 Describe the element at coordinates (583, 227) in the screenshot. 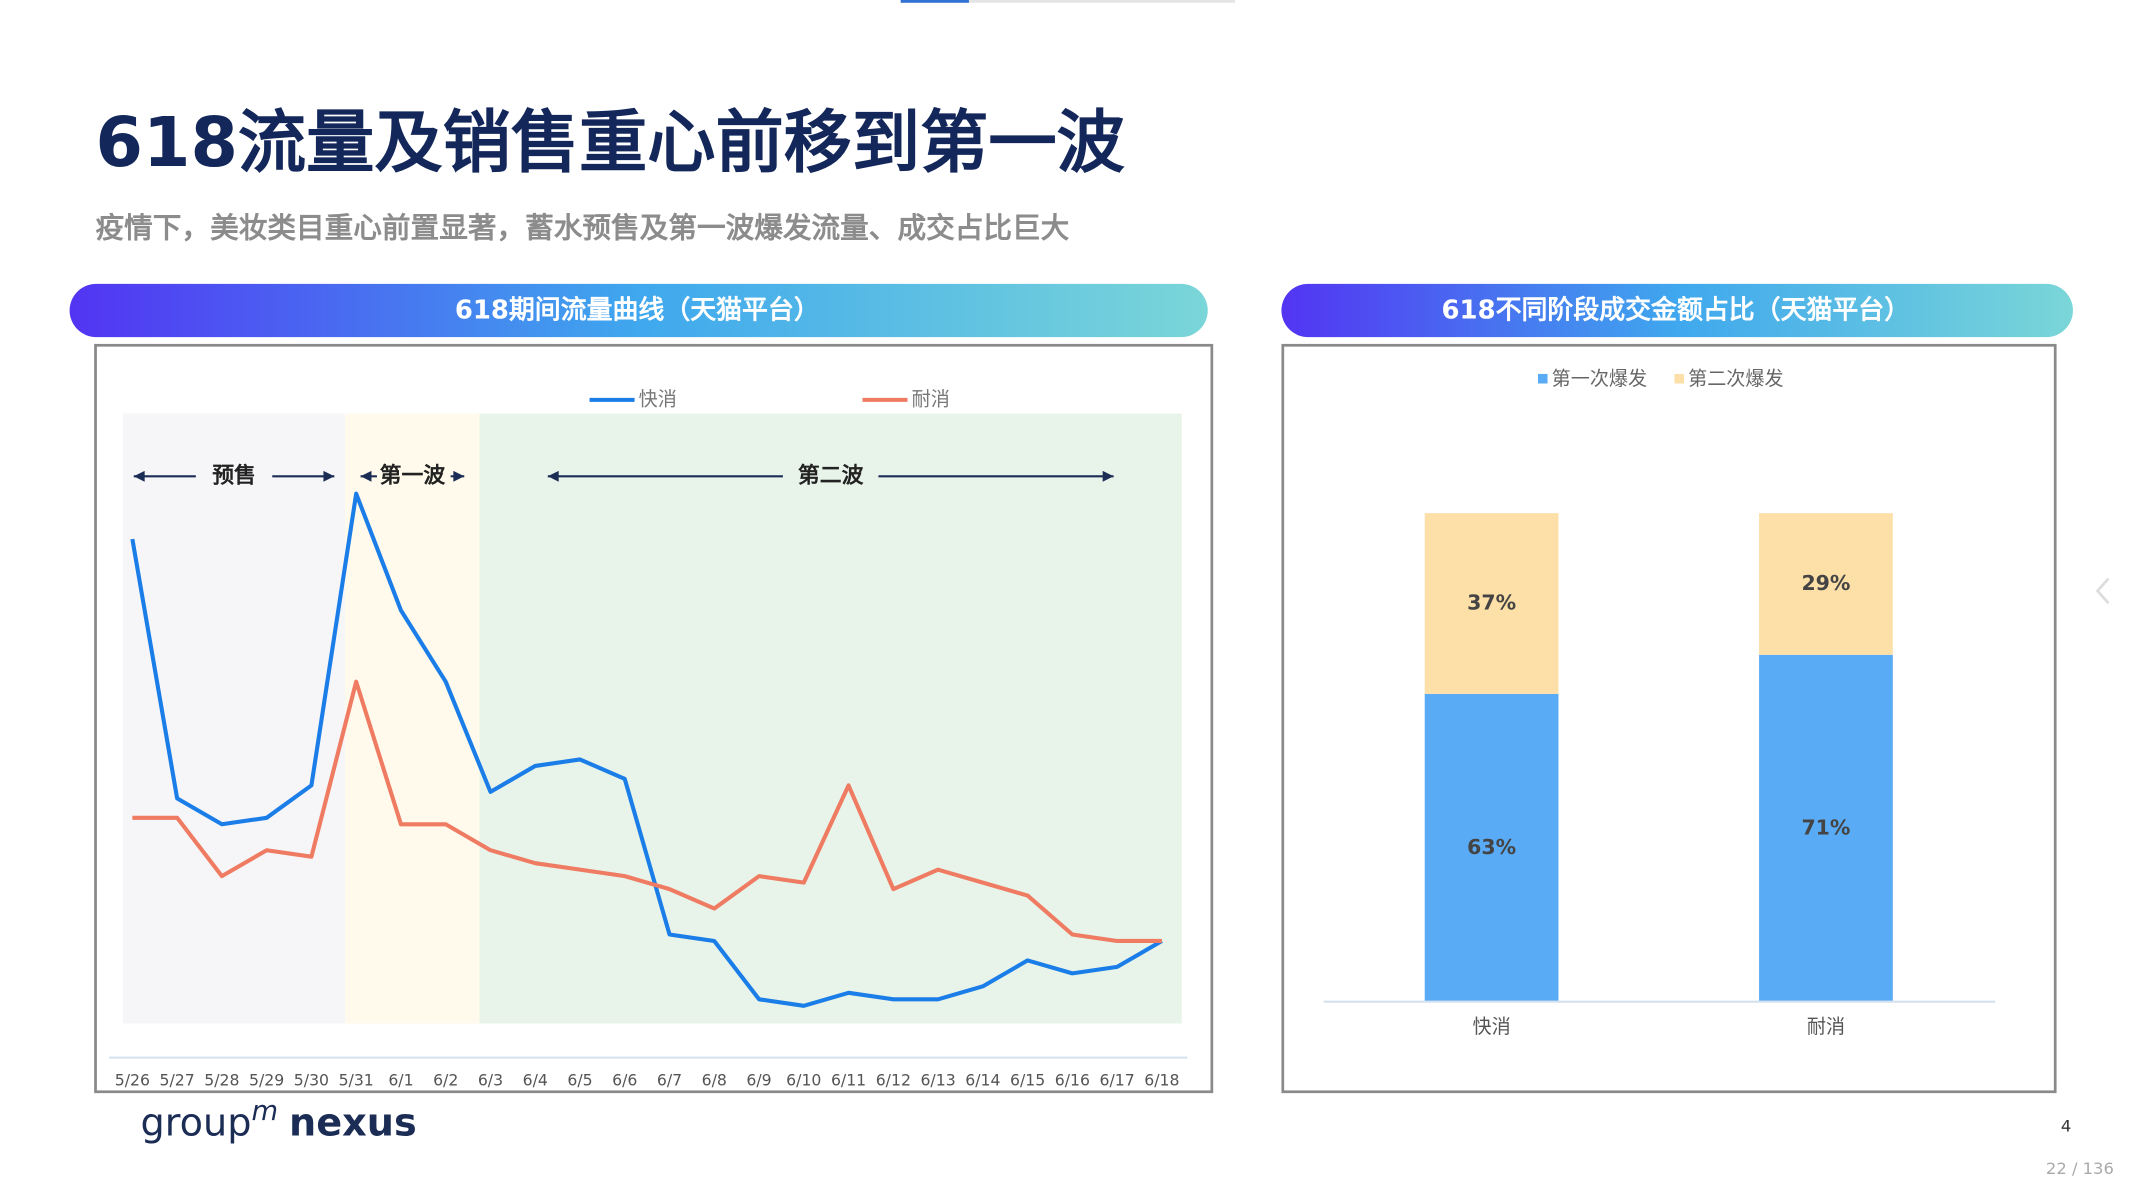

I see `subtitle: 疫情下，美妆类目重心前置显著，蓄水预售及第一波爆发流量、成交占比巨大` at that location.